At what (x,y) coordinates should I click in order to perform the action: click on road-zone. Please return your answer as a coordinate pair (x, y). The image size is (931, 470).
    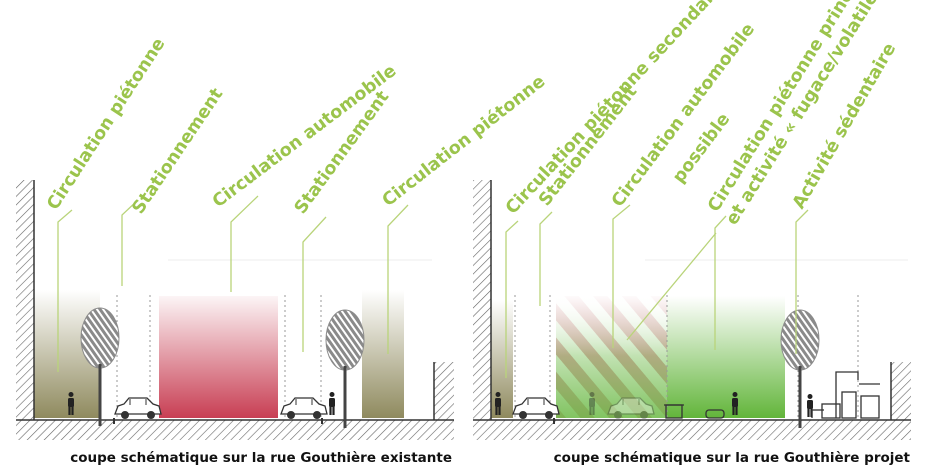
    Looking at the image, I should click on (218, 357).